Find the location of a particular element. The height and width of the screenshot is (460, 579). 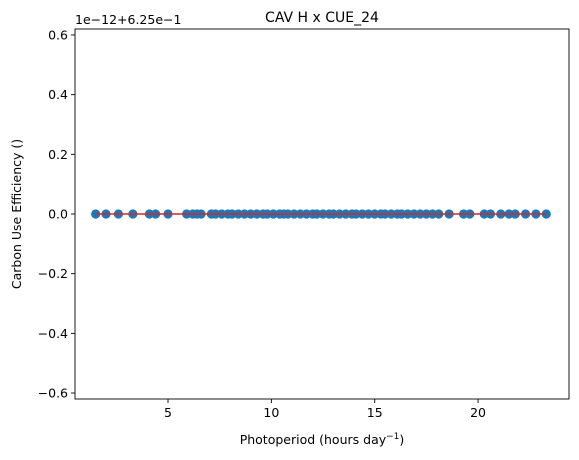

x-tick-label: 15 is located at coordinates (375, 412).